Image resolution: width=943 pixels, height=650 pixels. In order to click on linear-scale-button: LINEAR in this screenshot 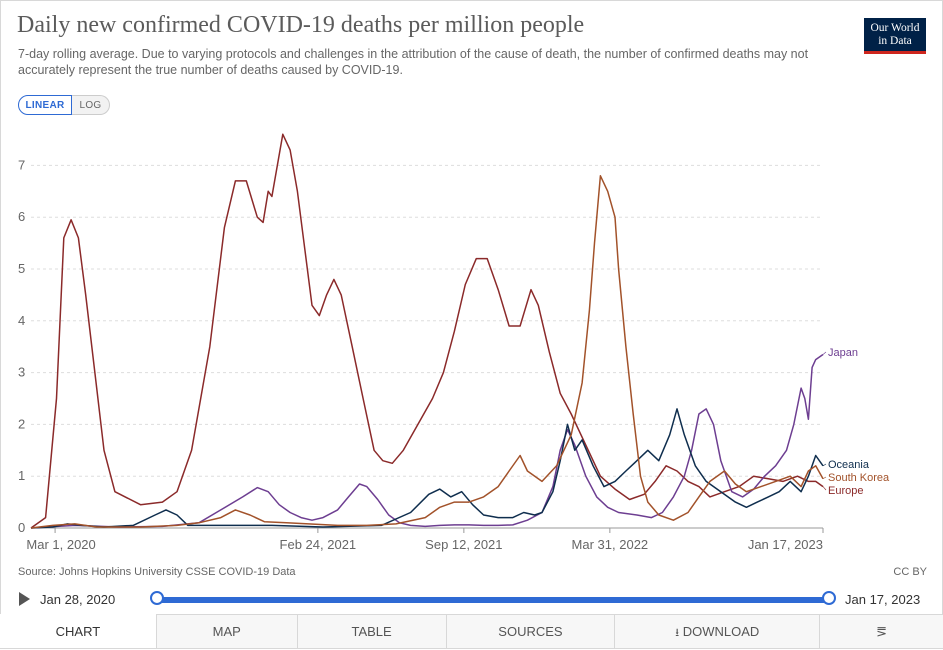, I will do `click(45, 105)`.